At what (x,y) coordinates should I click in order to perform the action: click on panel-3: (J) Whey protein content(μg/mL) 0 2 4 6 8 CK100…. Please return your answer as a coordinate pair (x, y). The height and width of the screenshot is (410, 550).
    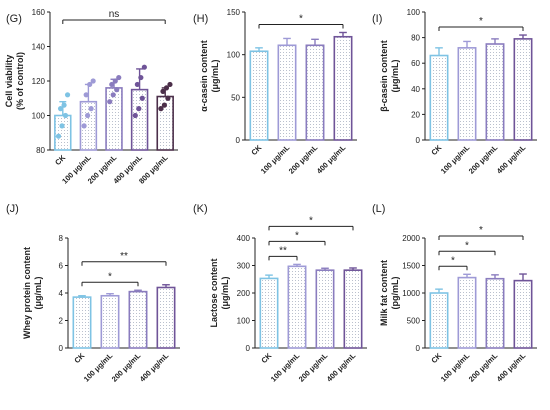
    Looking at the image, I should click on (93, 293).